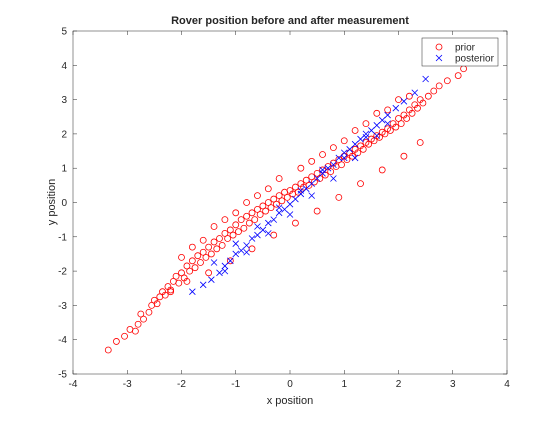  Describe the element at coordinates (127, 384) in the screenshot. I see `x-tick-label: -3` at that location.